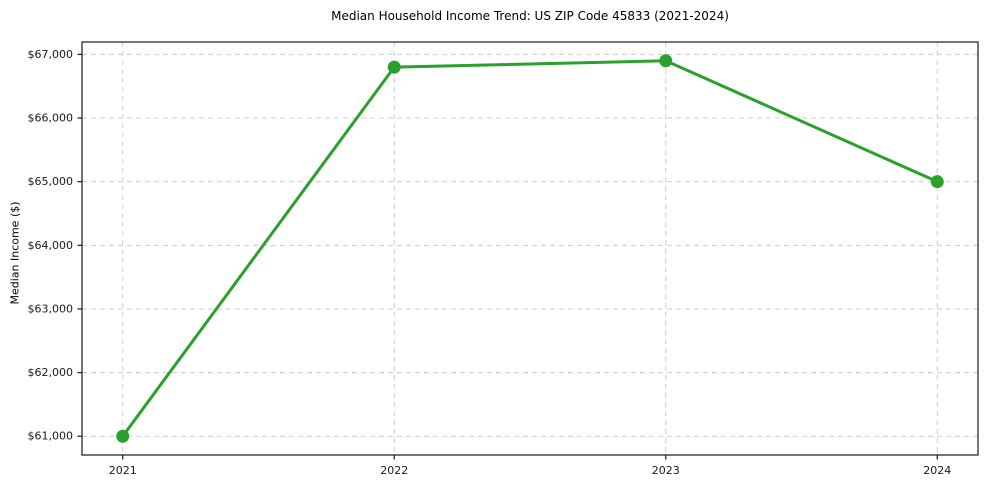 This screenshot has width=989, height=490. What do you see at coordinates (51, 372) in the screenshot?
I see `y-tick-label: $62,000` at bounding box center [51, 372].